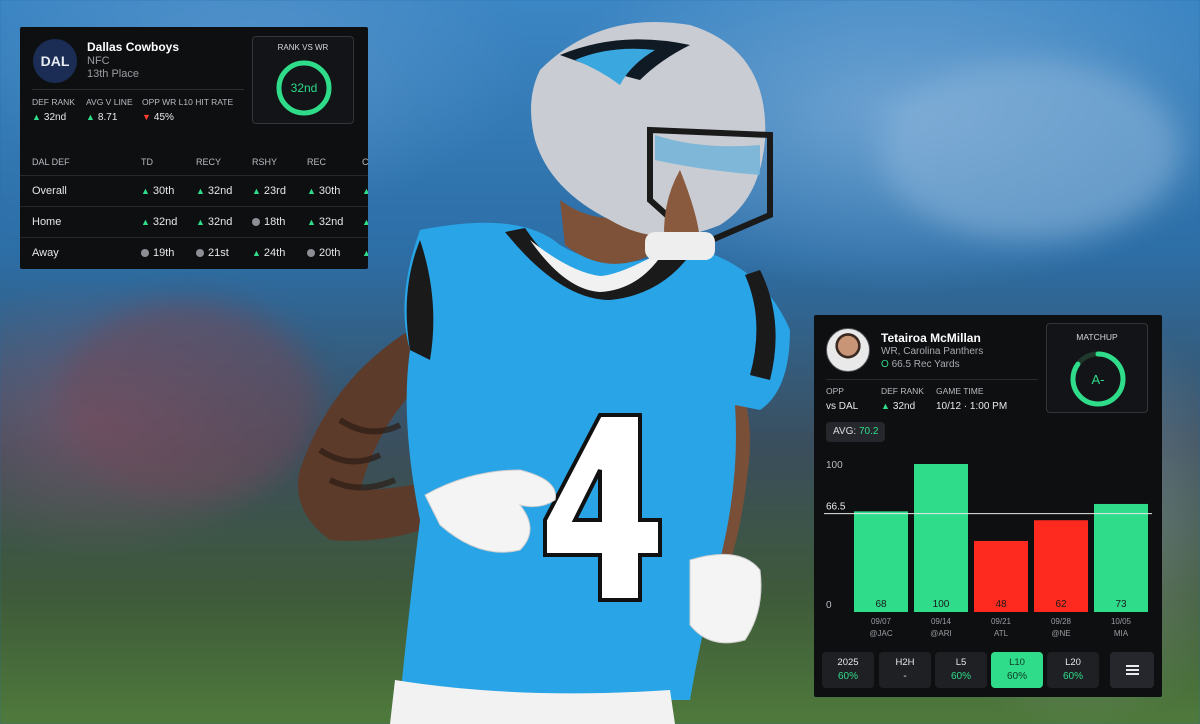  What do you see at coordinates (961, 670) in the screenshot?
I see `filter-l5: L5 60%` at bounding box center [961, 670].